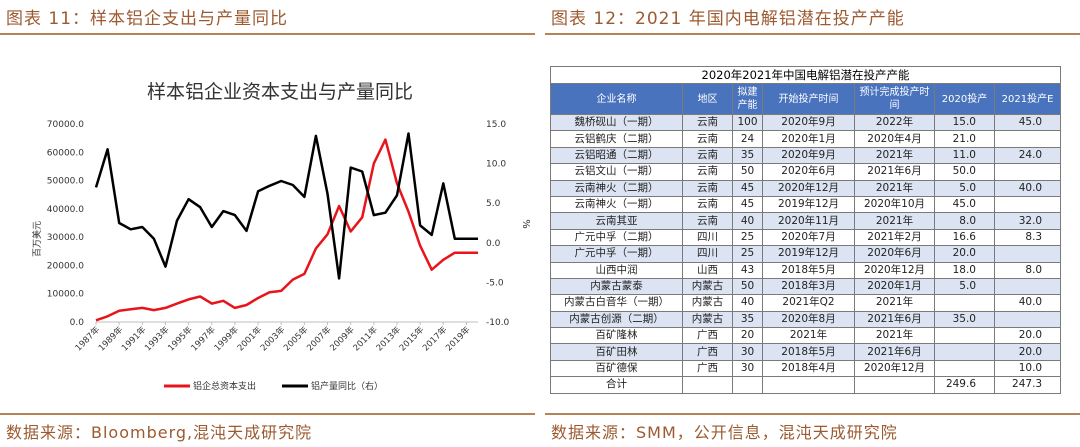  I want to click on x-tick-label: 1999年, so click(226, 338).